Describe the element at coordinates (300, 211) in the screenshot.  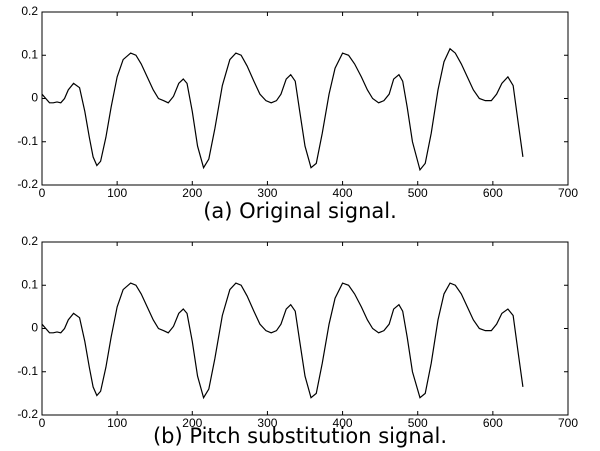
I see `caption: (a) Original signal.` at that location.